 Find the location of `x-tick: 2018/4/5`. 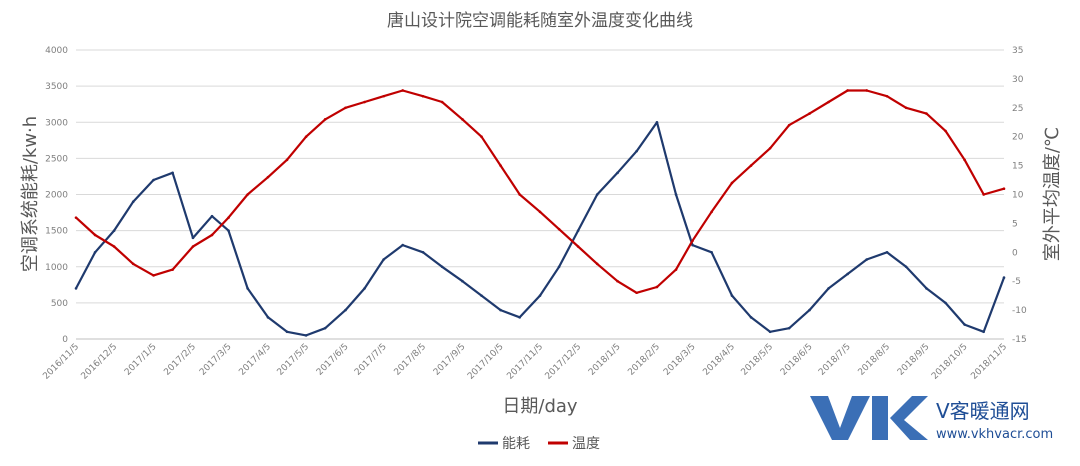

x-tick: 2018/4/5 is located at coordinates (719, 360).